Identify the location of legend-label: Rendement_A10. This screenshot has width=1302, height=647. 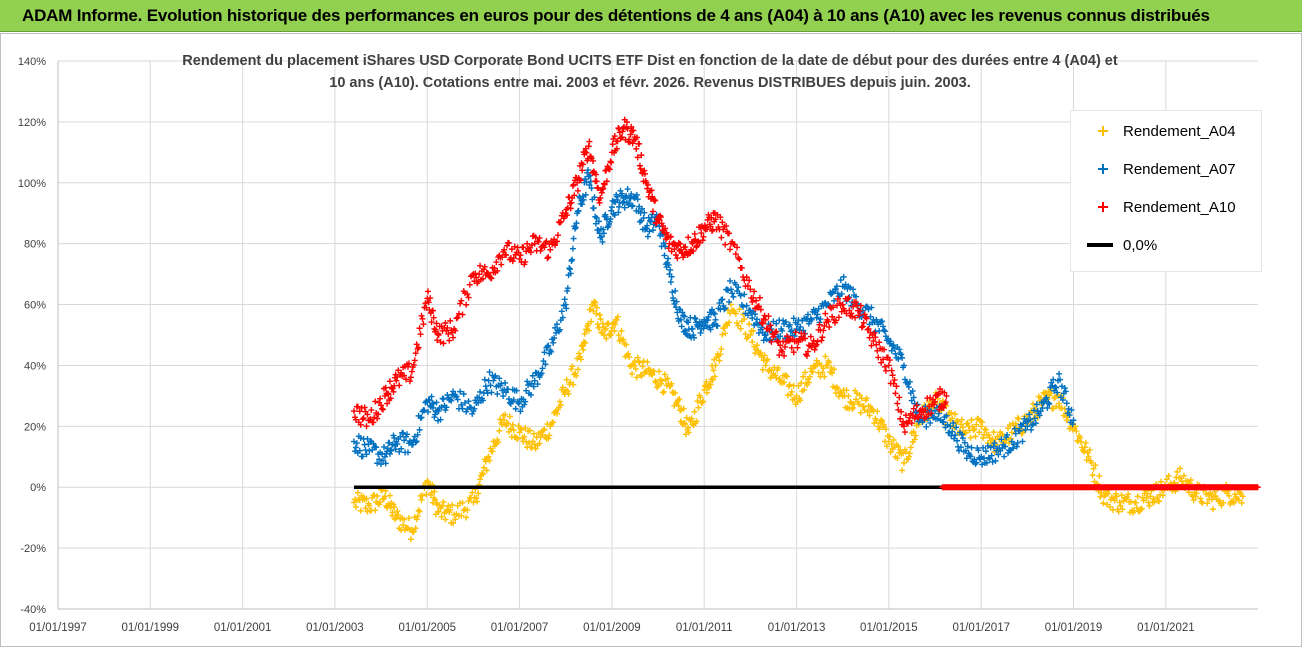
(1179, 207).